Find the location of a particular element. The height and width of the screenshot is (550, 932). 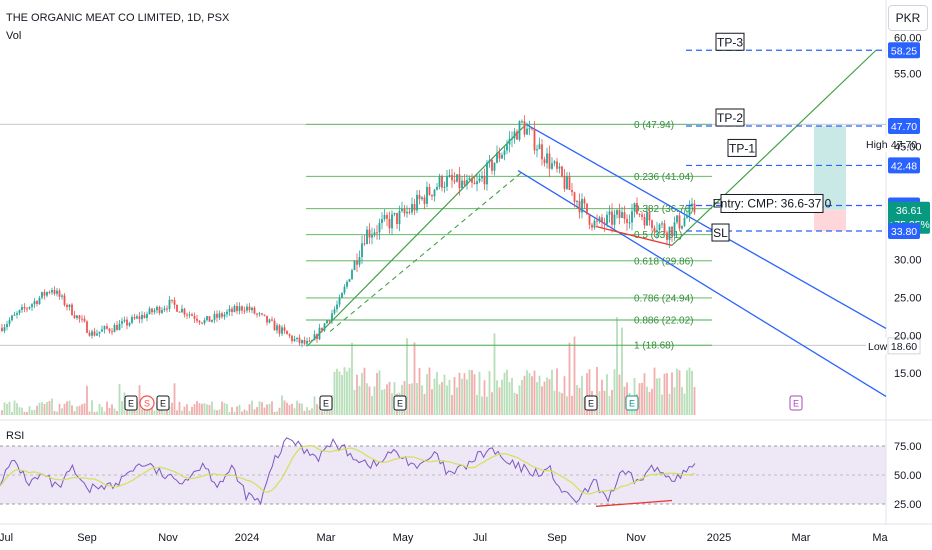

currency-button: PKR is located at coordinates (908, 18).